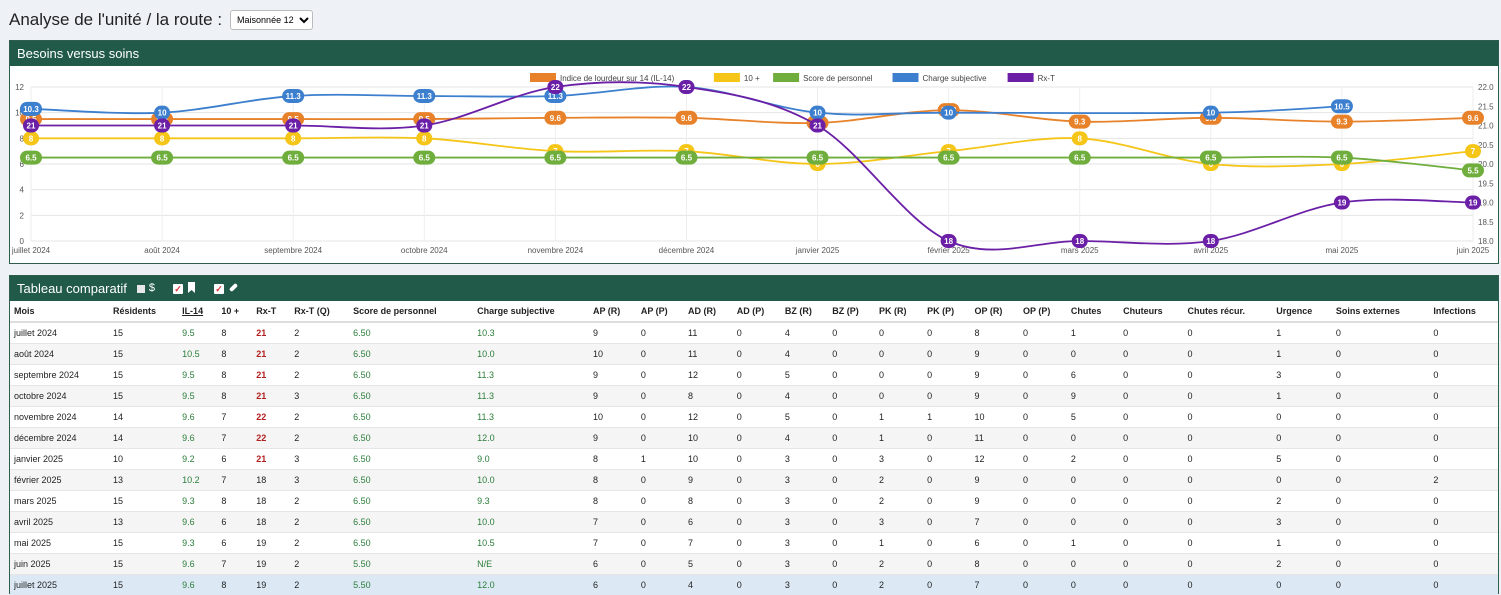 The image size is (1501, 595). What do you see at coordinates (151, 288) in the screenshot?
I see `dollar-icon: $` at bounding box center [151, 288].